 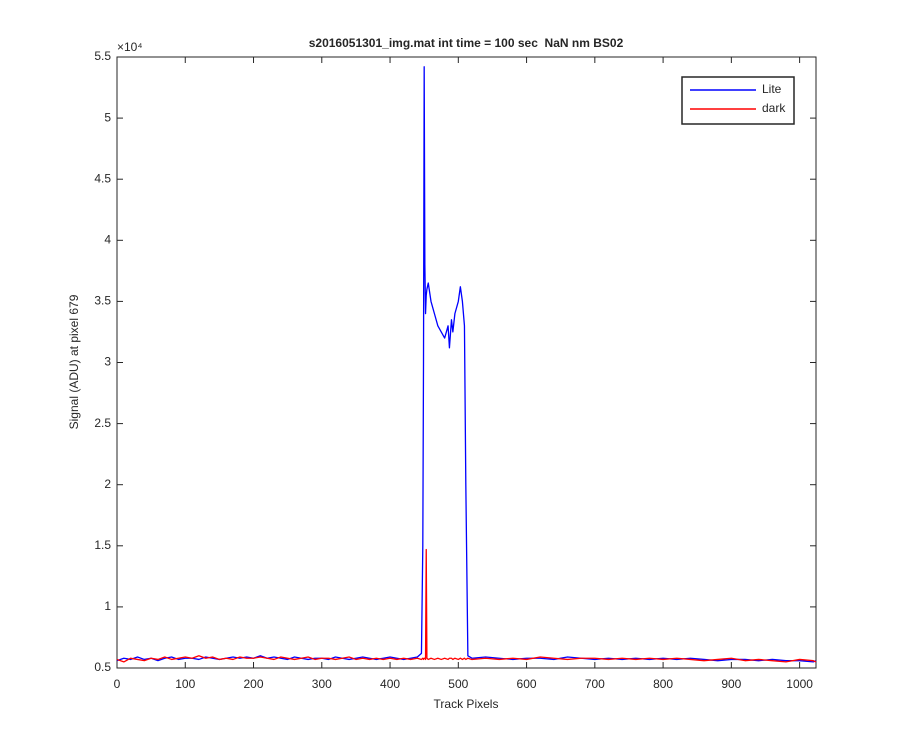 I want to click on y-tick-label: 2, so click(x=107, y=484).